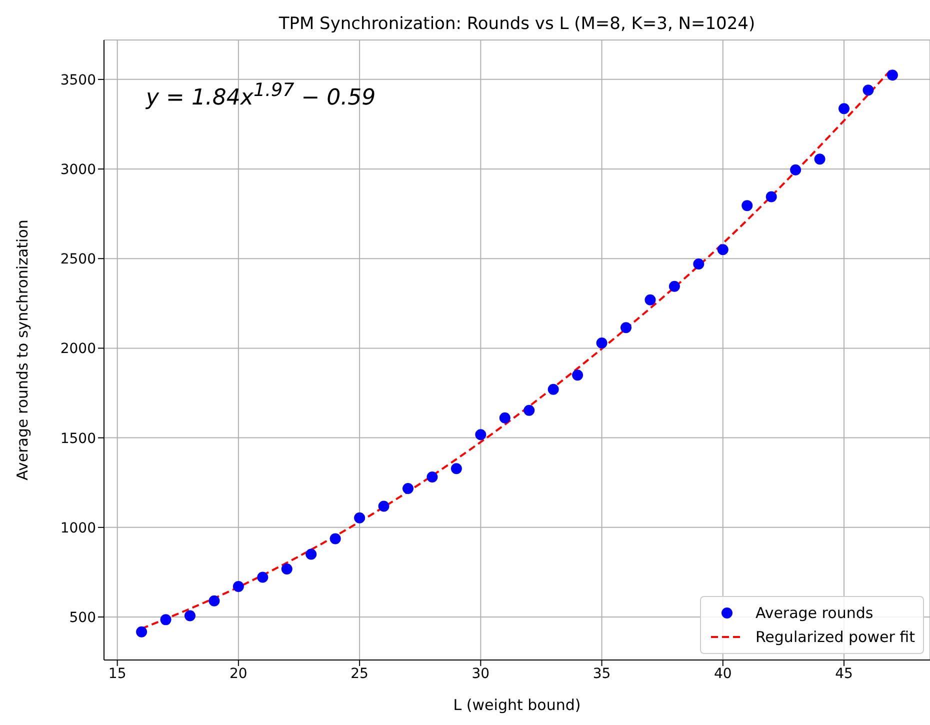  What do you see at coordinates (601, 674) in the screenshot?
I see `x-tick-label: 35` at bounding box center [601, 674].